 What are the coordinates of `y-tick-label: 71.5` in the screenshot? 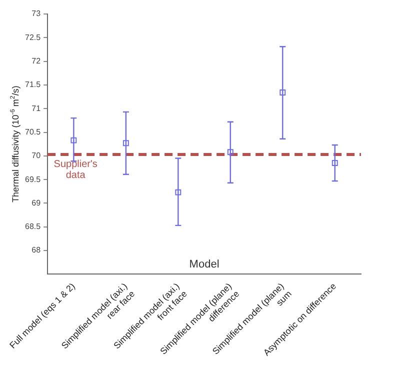 It's located at (33, 85).